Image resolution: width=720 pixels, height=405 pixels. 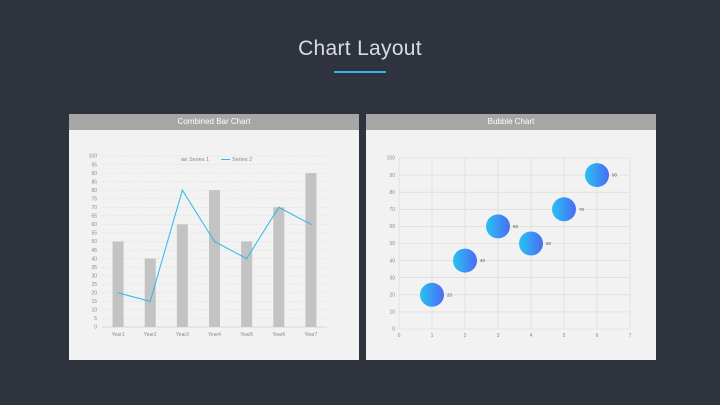 What do you see at coordinates (242, 160) in the screenshot?
I see `legend-label-series-2: Series 2` at bounding box center [242, 160].